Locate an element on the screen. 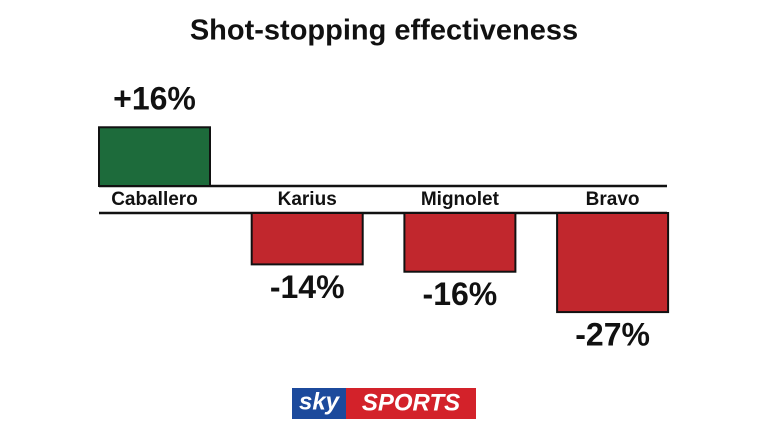 The height and width of the screenshot is (432, 768). logo-sports-box is located at coordinates (411, 403).